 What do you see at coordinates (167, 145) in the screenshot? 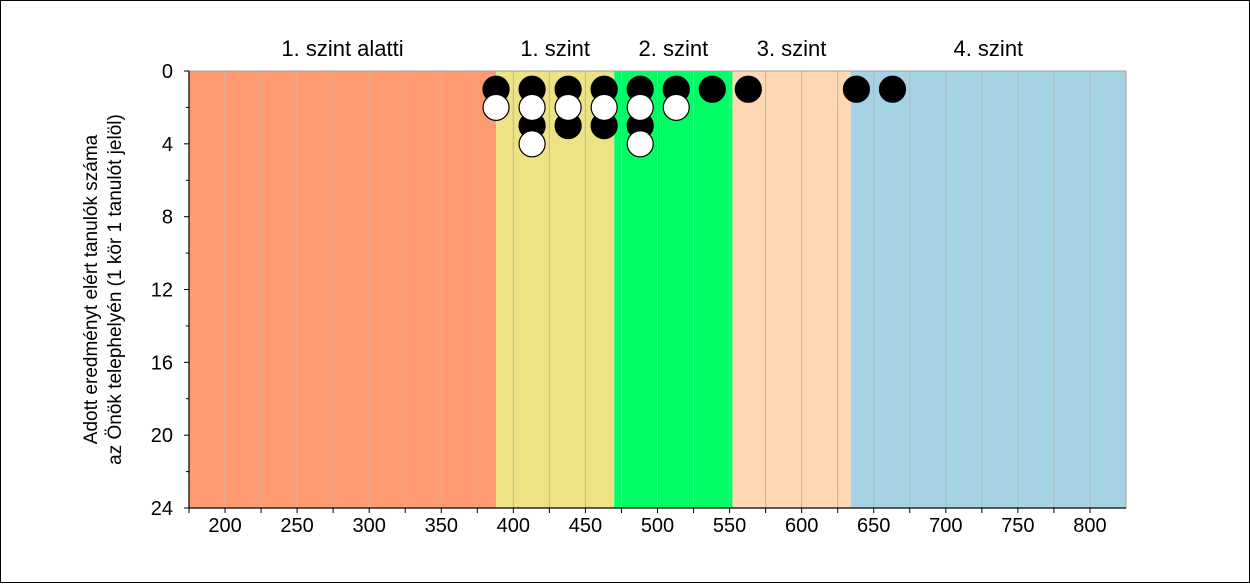
I see `y-tick-label: 4` at bounding box center [167, 145].